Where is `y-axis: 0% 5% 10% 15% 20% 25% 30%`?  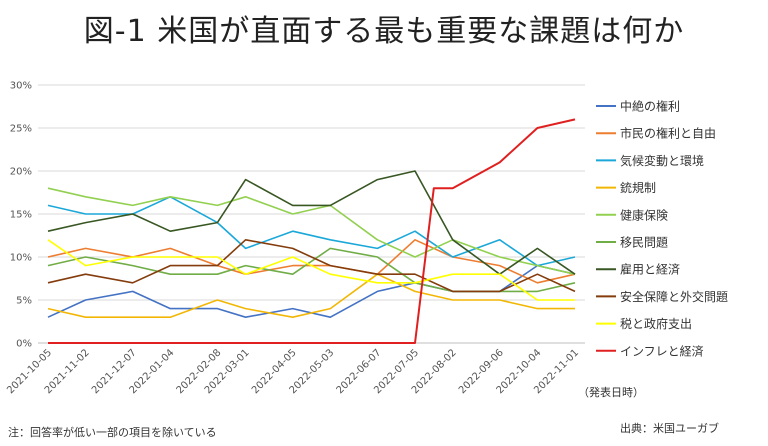 y-axis: 0% 5% 10% 15% 20% 25% 30% is located at coordinates (21, 215).